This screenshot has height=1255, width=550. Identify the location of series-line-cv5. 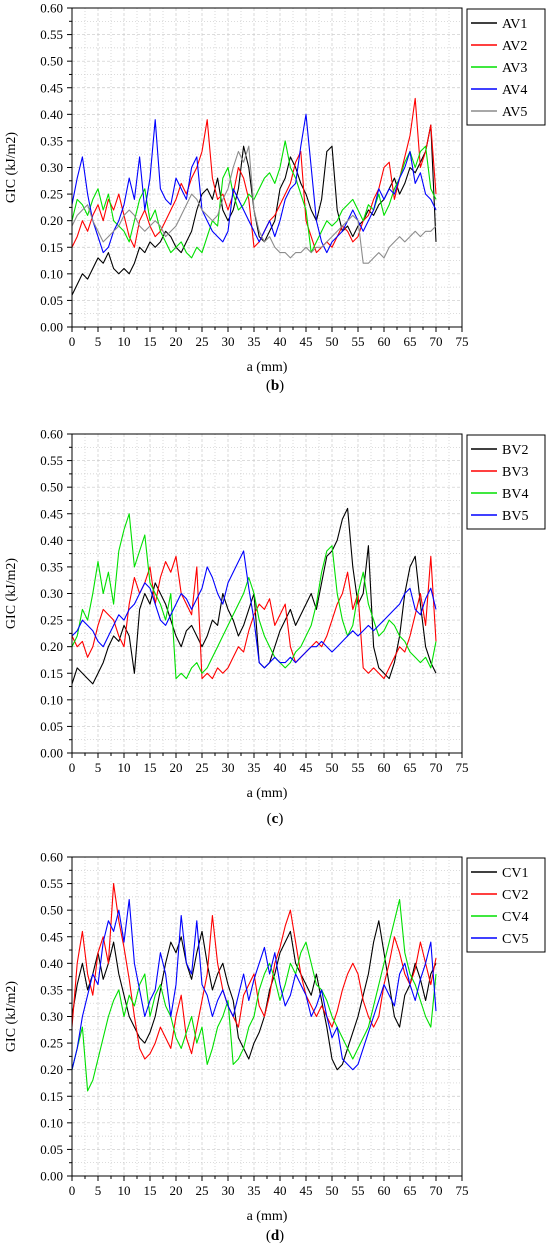
(254, 984).